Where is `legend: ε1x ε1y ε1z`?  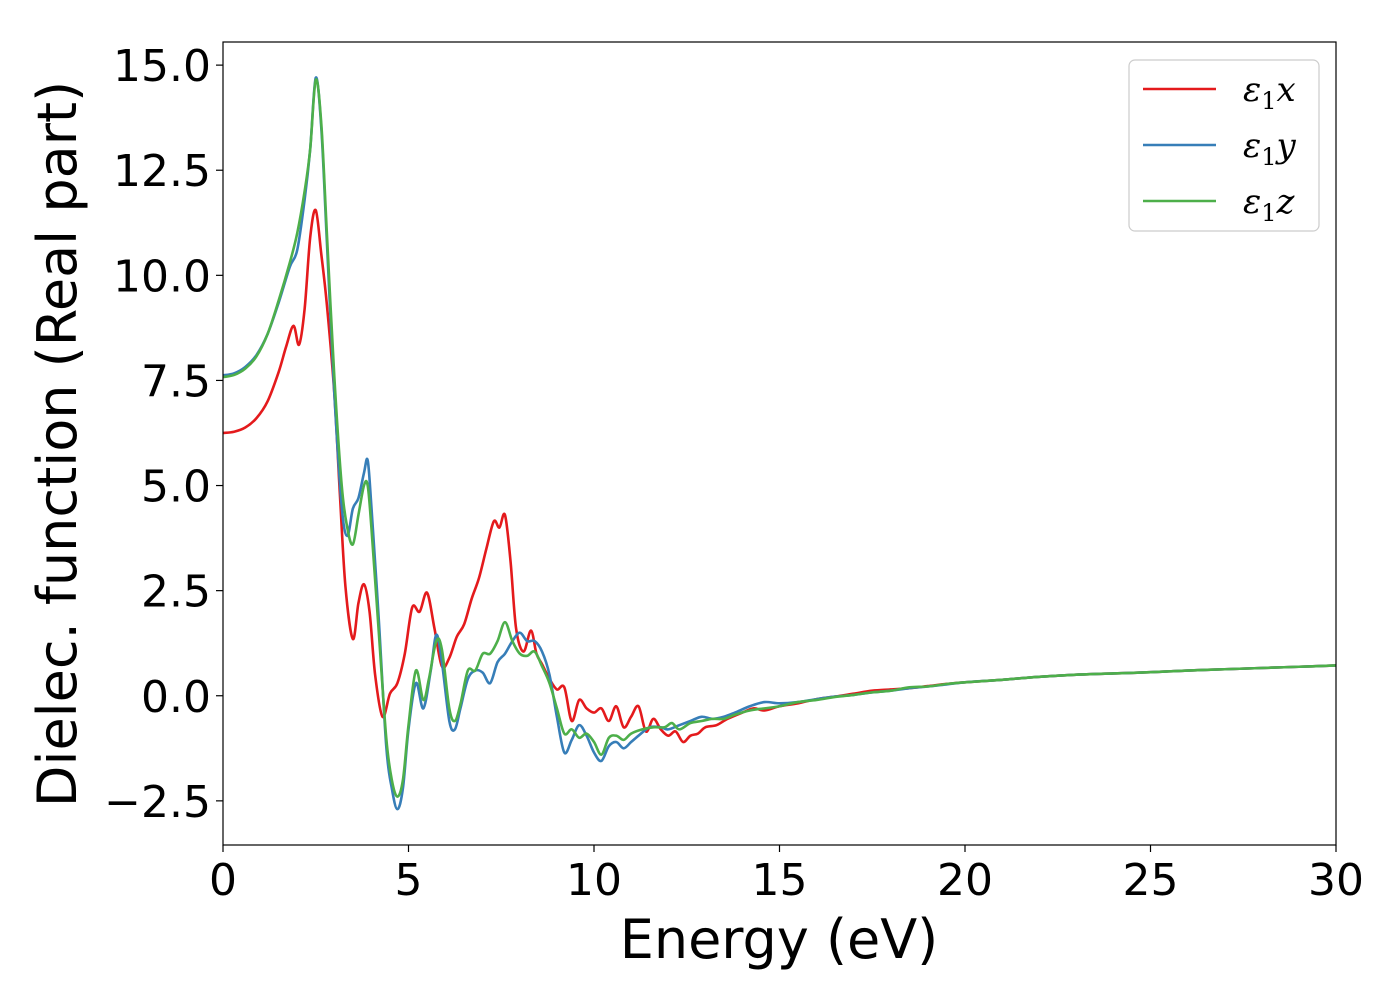 legend: ε1x ε1y ε1z is located at coordinates (1224, 145).